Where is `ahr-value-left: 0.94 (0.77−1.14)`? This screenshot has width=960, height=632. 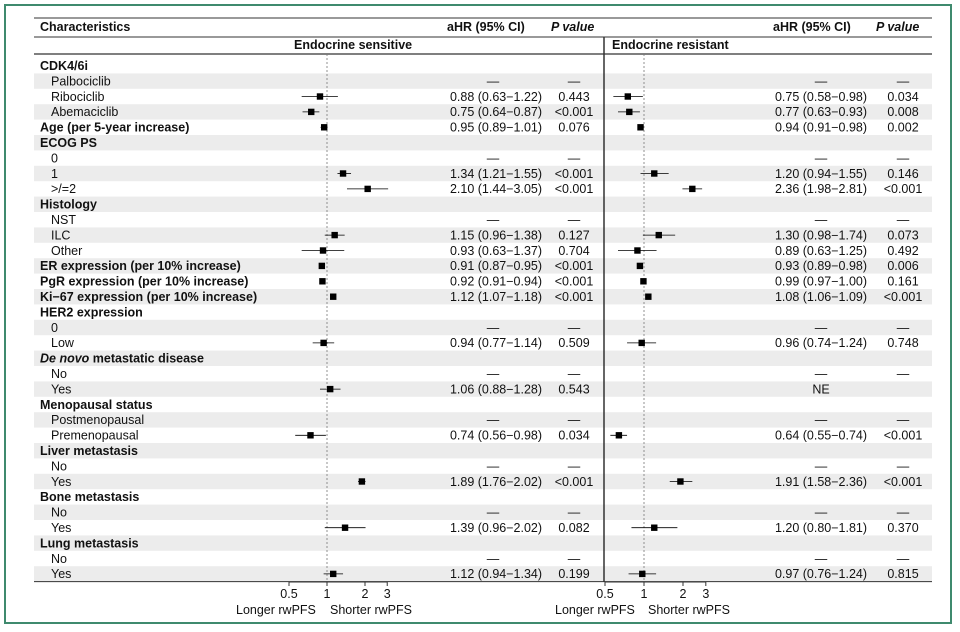 ahr-value-left: 0.94 (0.77−1.14) is located at coordinates (496, 343).